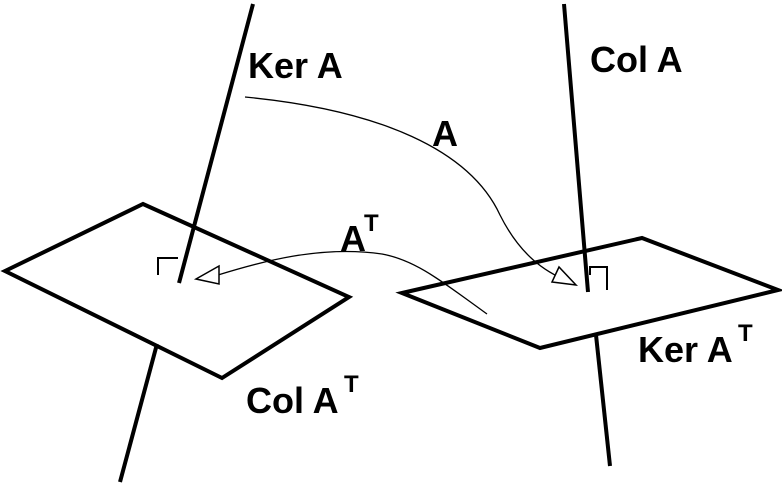 This screenshot has height=487, width=782. I want to click on ker-at-superscript: T, so click(745, 333).